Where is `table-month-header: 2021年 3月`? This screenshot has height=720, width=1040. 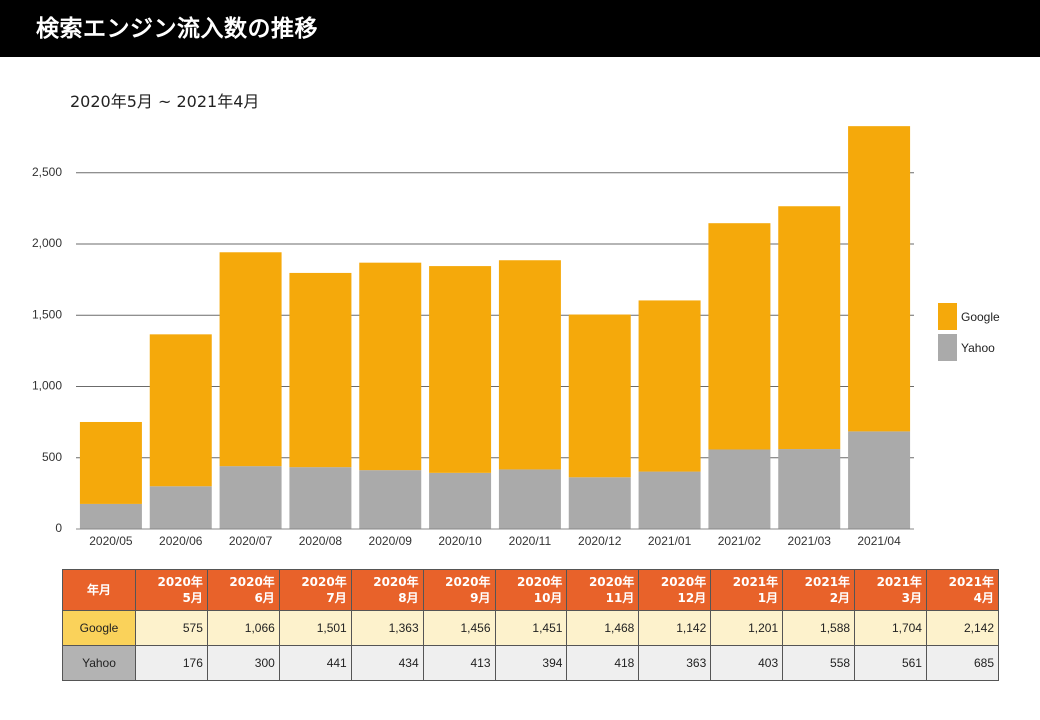
table-month-header: 2021年 3月 is located at coordinates (890, 590).